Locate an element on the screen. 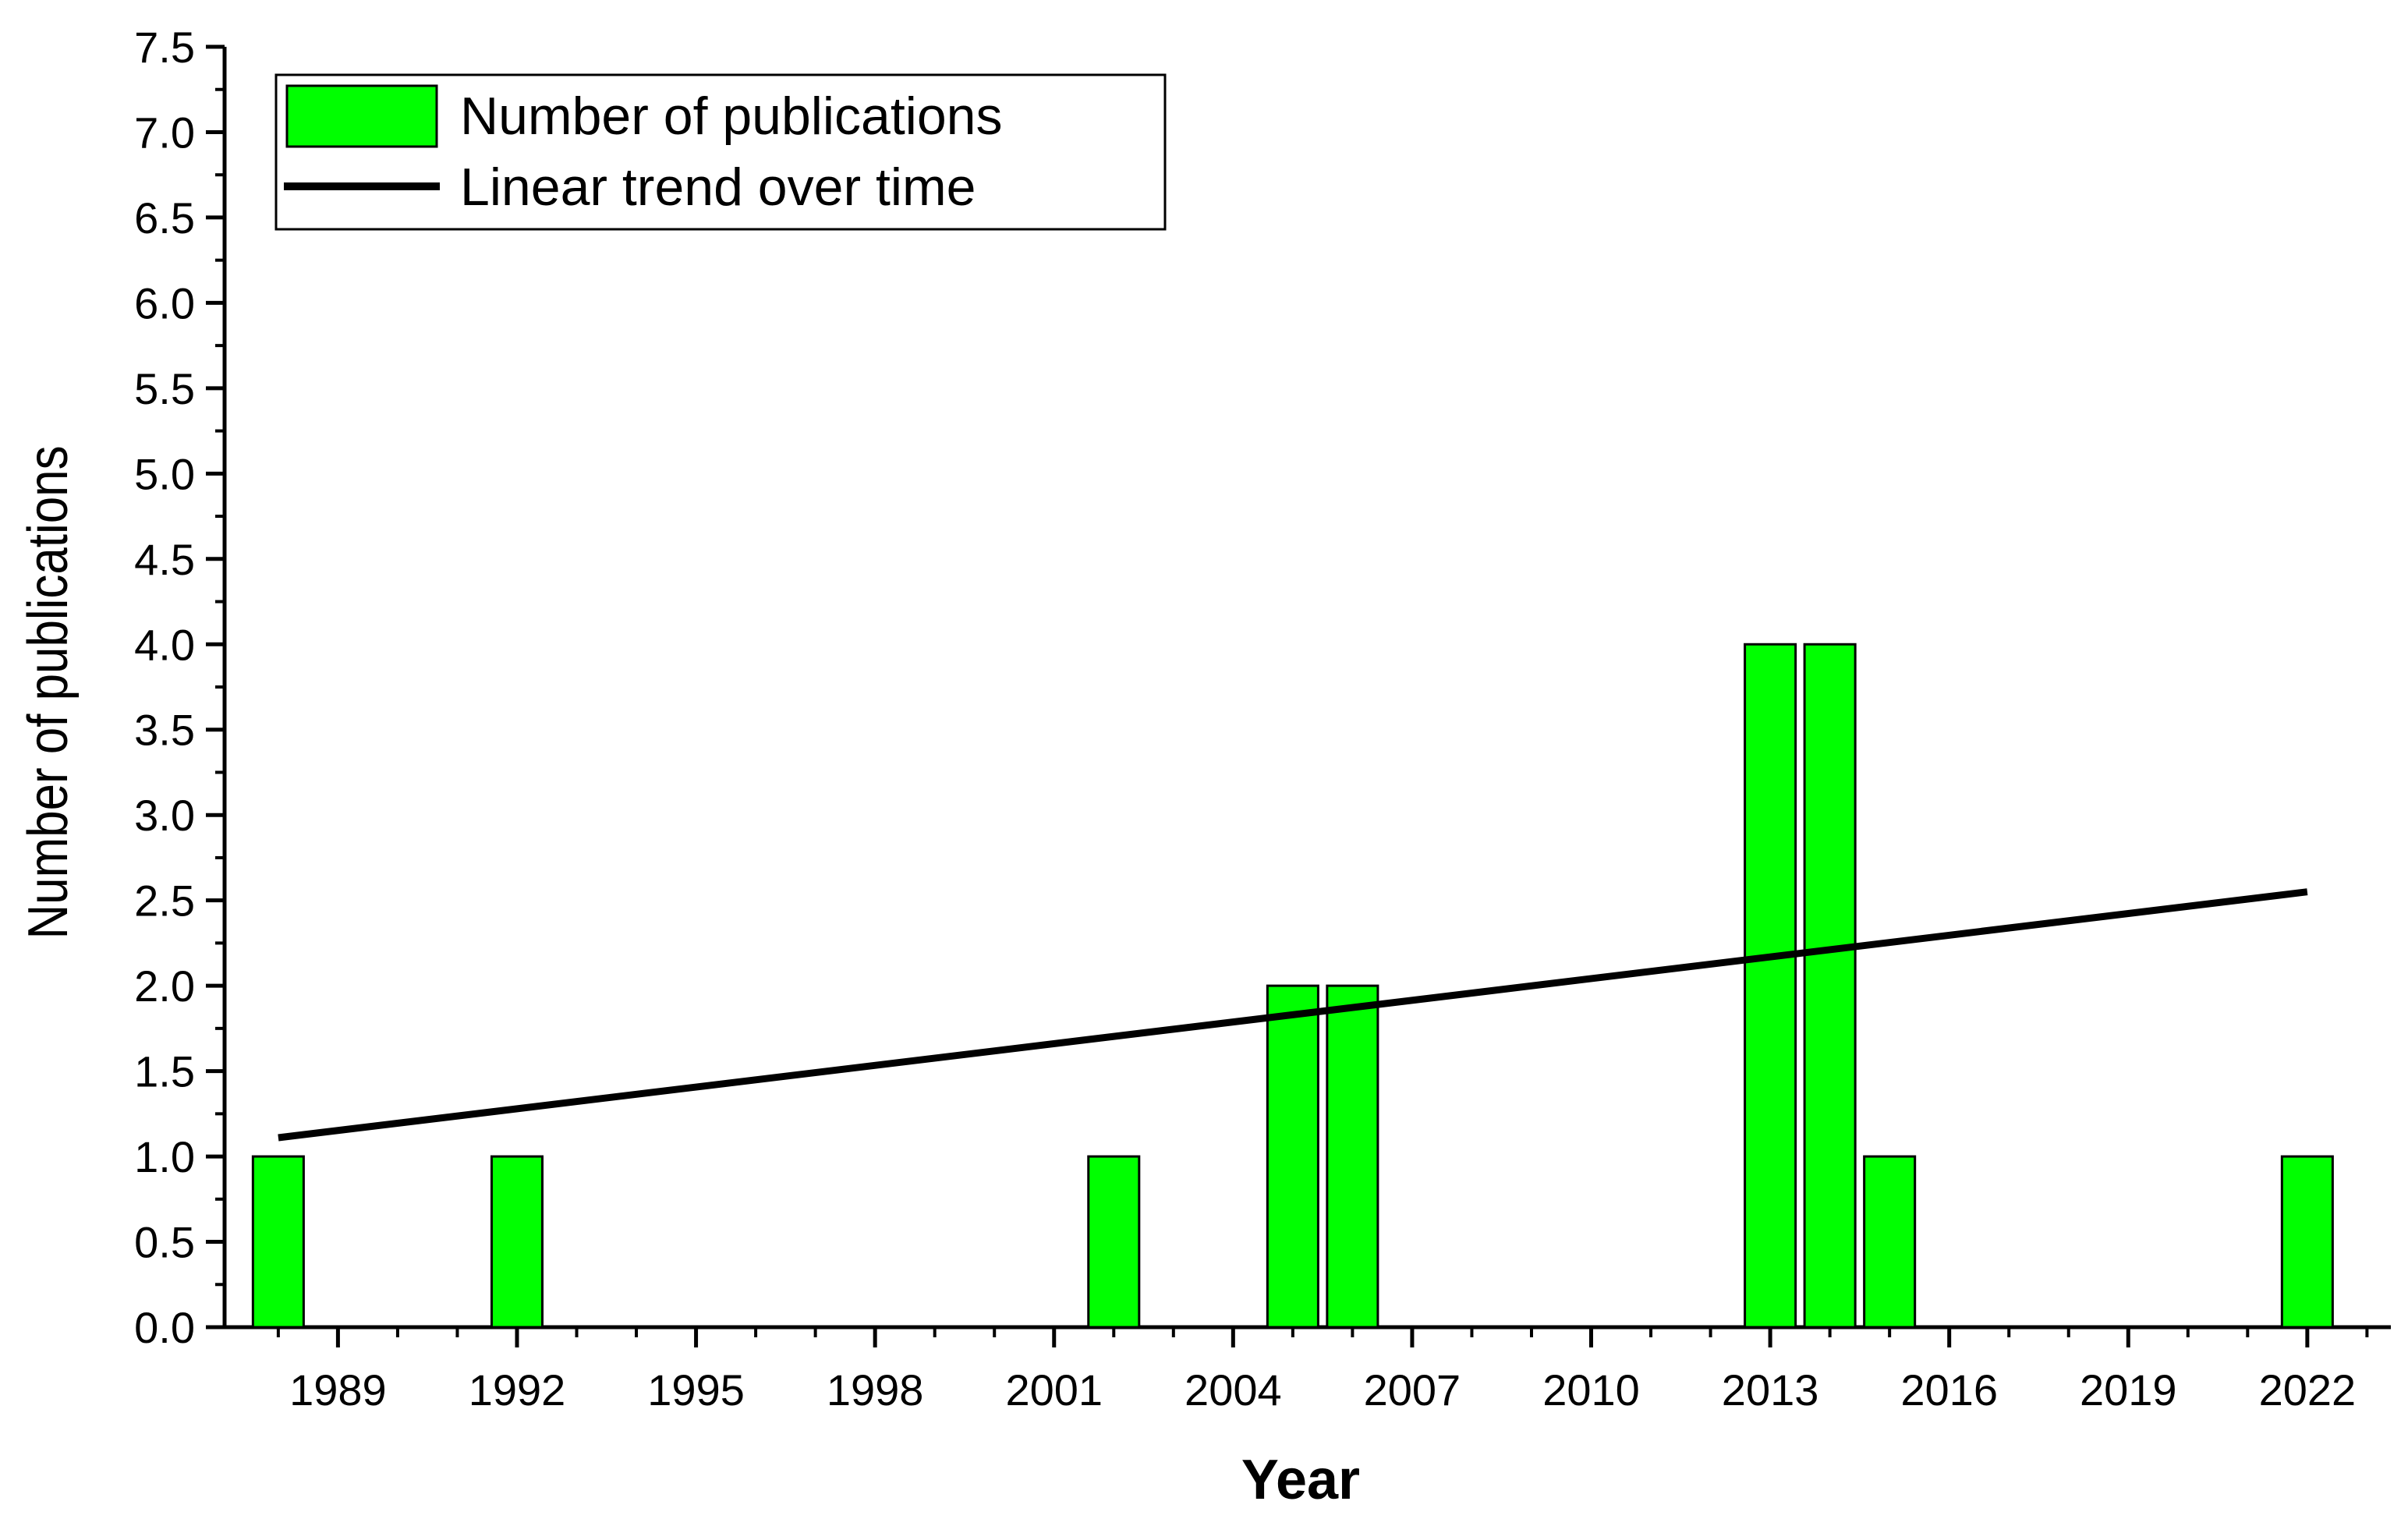 This screenshot has width=2408, height=1519. y-tick-label: 0.0 is located at coordinates (164, 1327).